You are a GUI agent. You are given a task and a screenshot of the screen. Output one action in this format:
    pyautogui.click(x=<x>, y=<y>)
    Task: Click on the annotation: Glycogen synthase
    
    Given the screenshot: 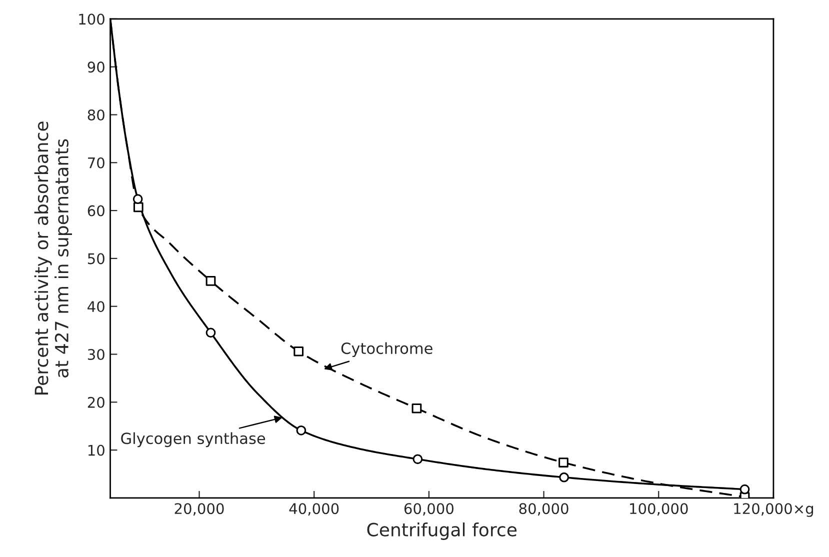 What is the action you would take?
    pyautogui.click(x=193, y=440)
    